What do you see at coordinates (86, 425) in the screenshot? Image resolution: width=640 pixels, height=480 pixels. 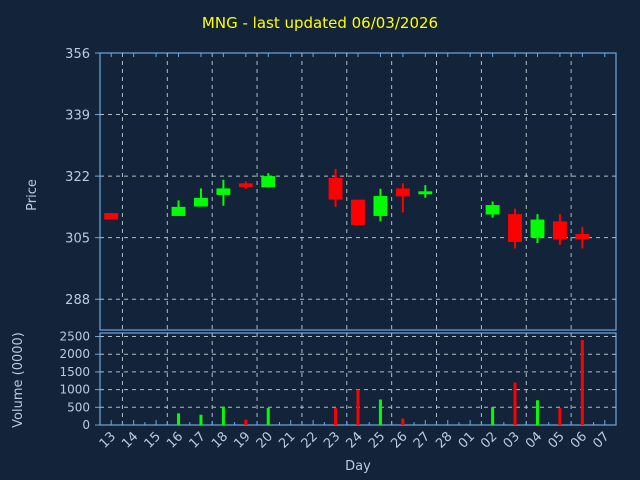 I see `volume-tick-label: 0` at bounding box center [86, 425].